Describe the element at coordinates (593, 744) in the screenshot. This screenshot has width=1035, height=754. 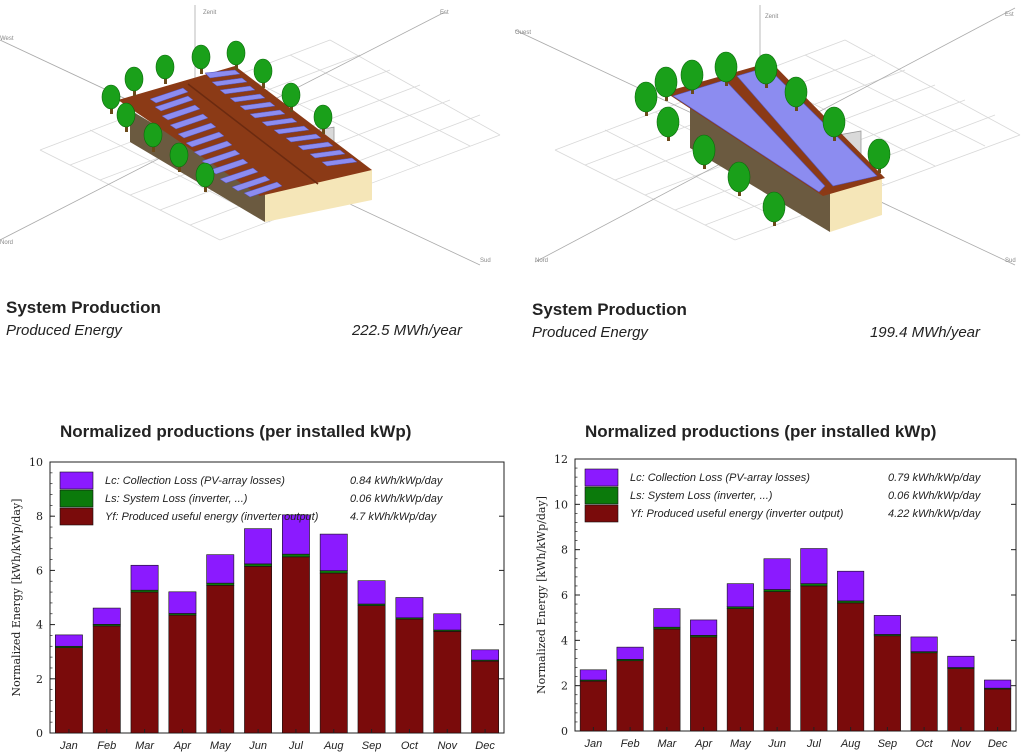
I see `x-tick-label: Jan` at that location.